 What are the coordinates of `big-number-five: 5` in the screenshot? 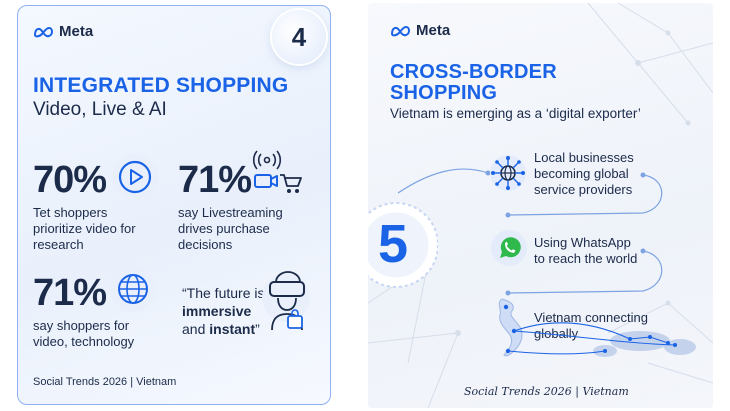 It's located at (393, 244).